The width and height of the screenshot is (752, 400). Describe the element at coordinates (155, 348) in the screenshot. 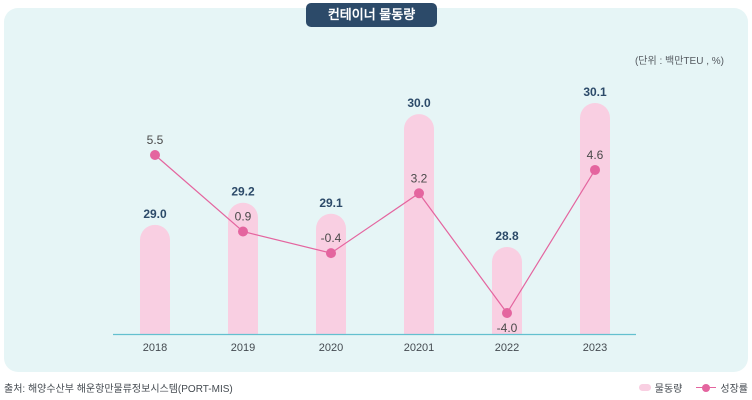

I see `x-tick-label: 2018` at that location.